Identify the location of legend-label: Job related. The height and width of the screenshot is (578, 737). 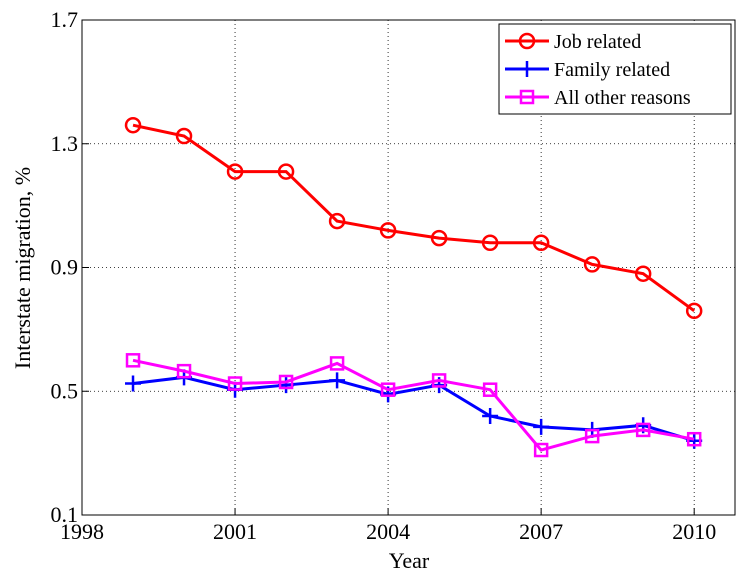
(597, 42).